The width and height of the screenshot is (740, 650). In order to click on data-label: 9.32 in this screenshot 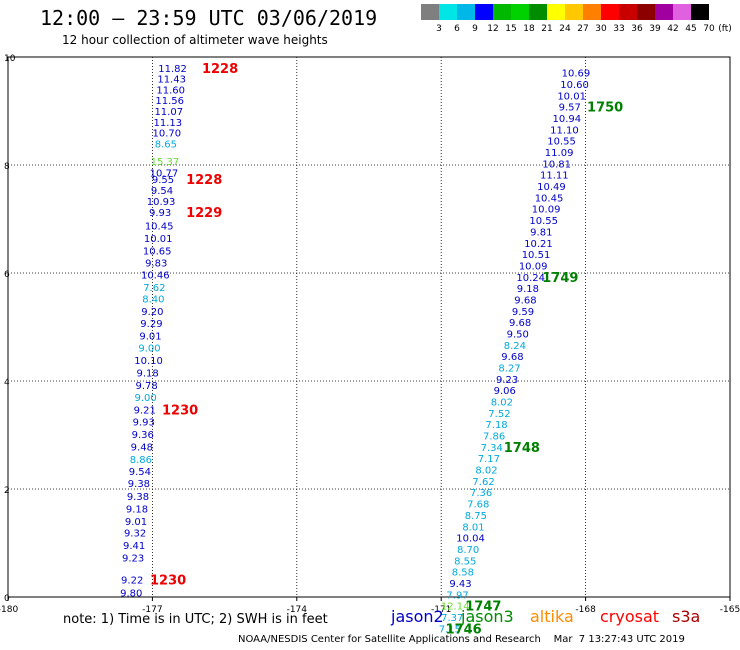, I will do `click(135, 534)`.